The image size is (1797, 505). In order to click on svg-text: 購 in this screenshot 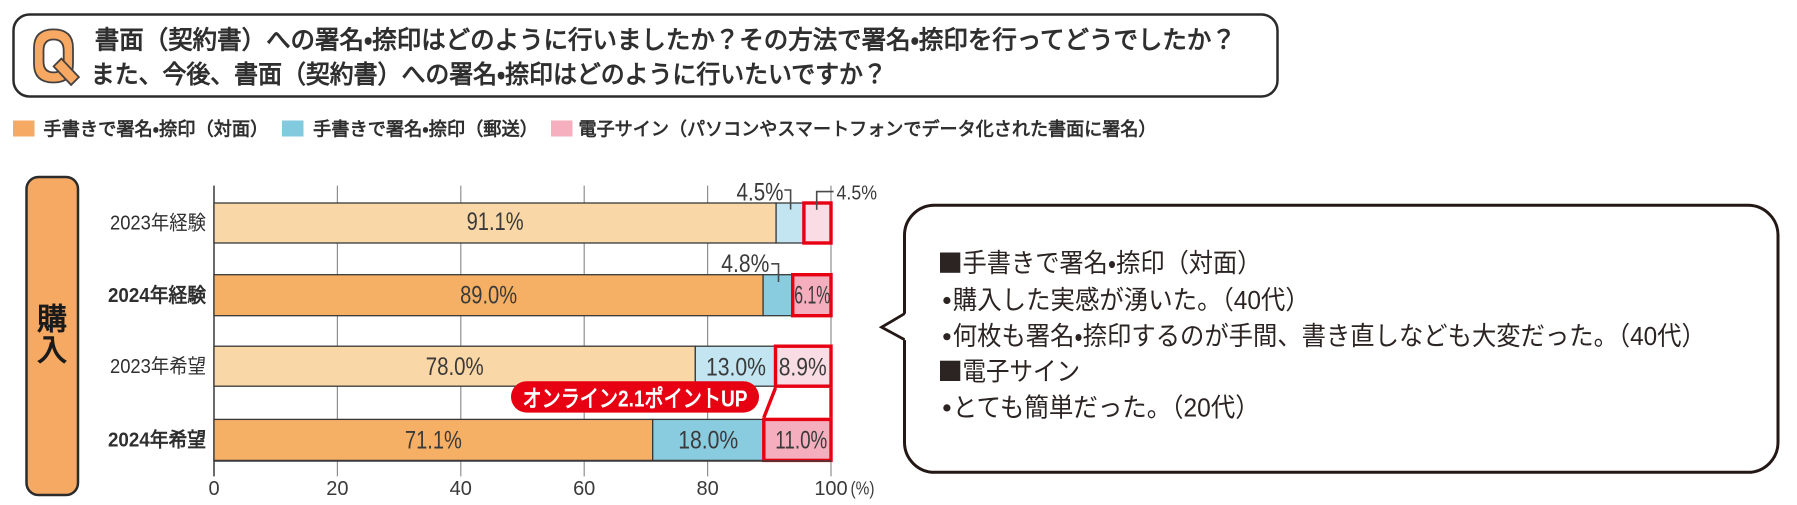, I will do `click(52, 320)`.